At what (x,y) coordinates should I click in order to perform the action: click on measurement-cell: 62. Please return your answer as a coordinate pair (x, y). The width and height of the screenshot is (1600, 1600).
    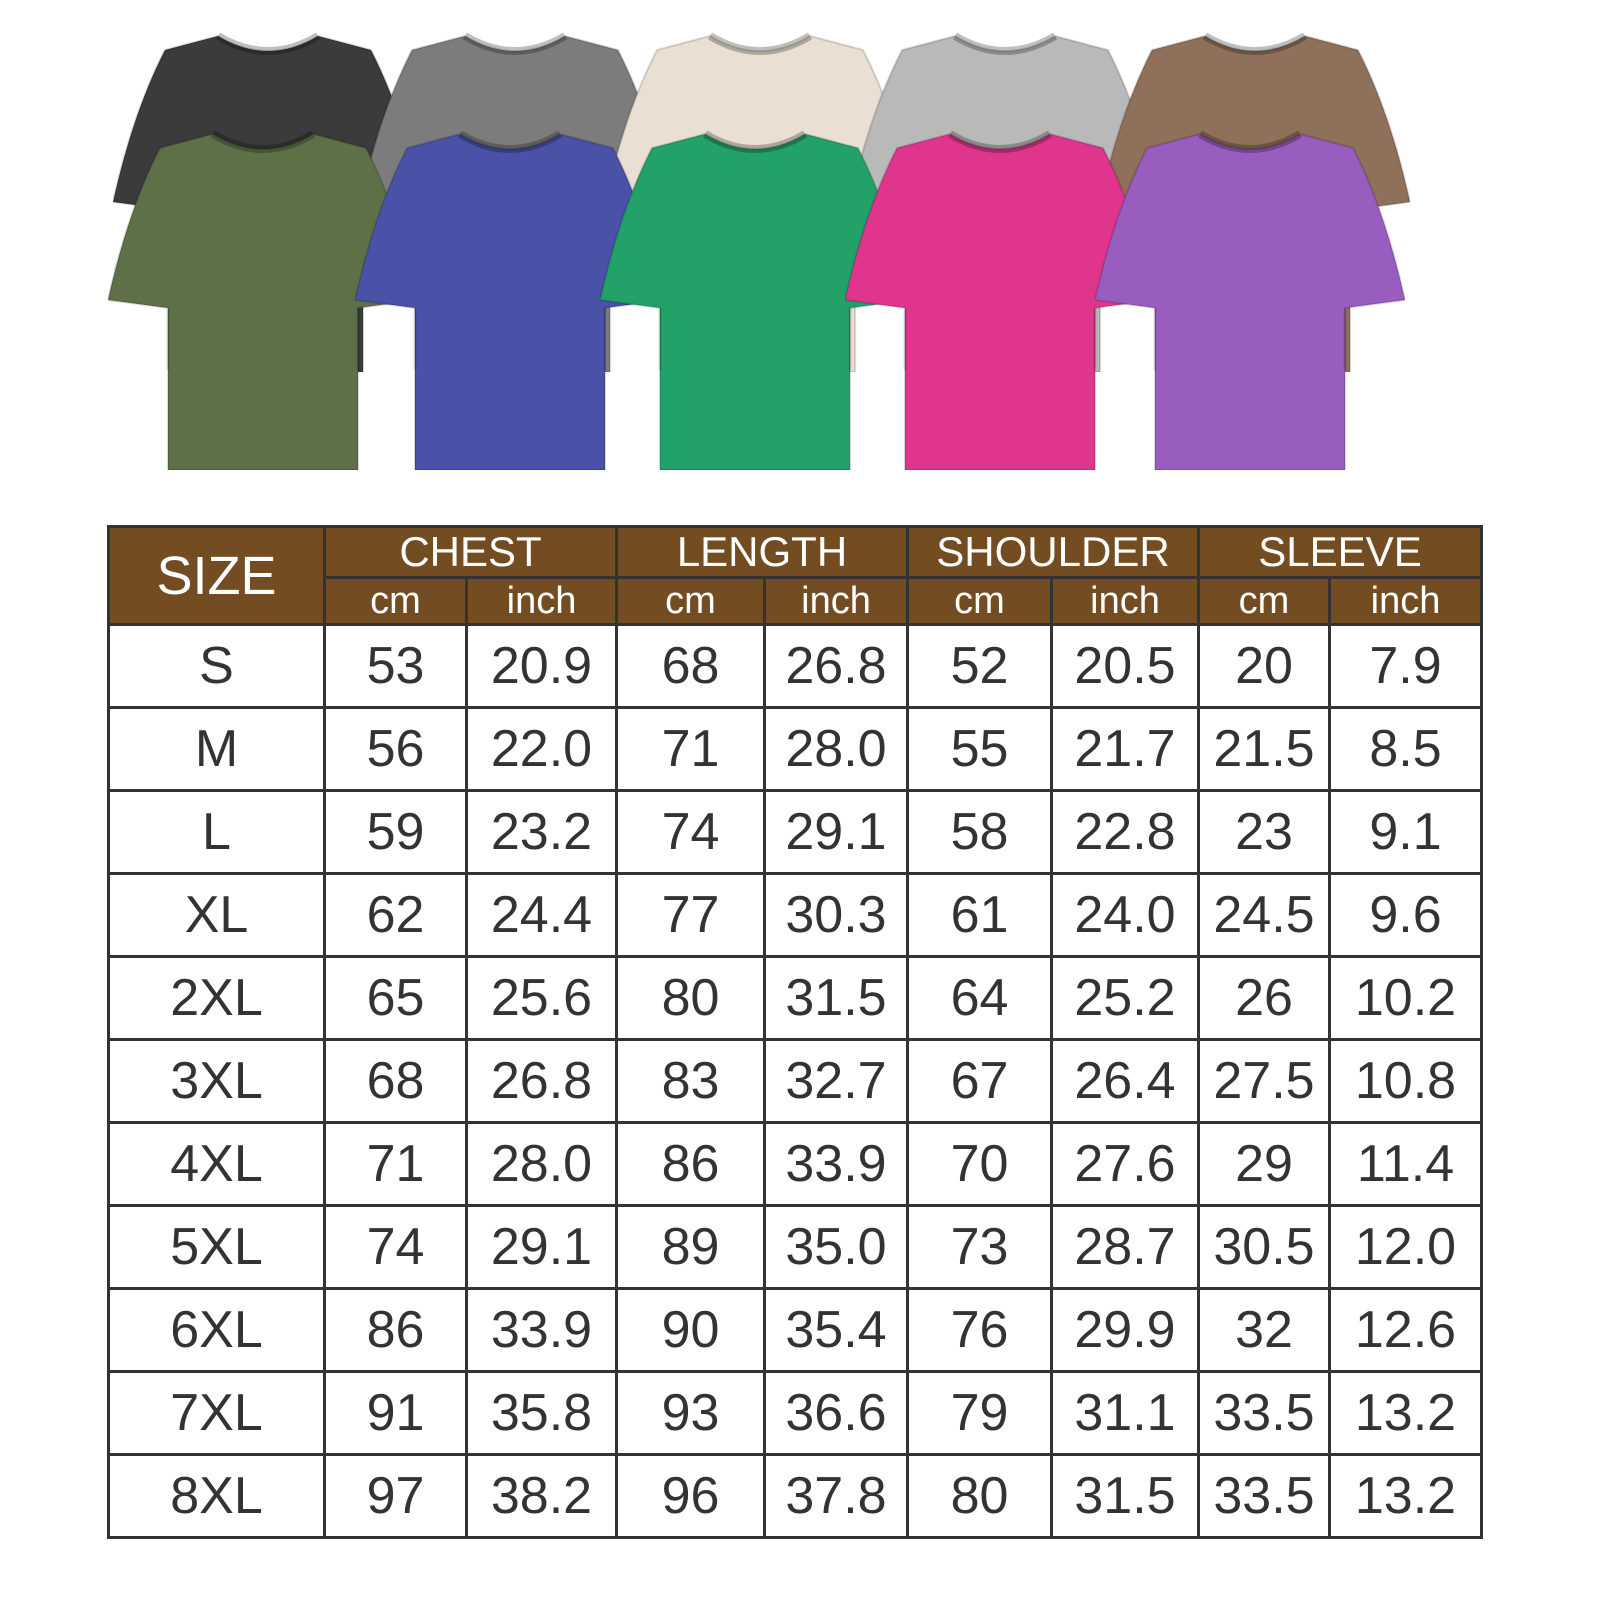
    Looking at the image, I should click on (395, 915).